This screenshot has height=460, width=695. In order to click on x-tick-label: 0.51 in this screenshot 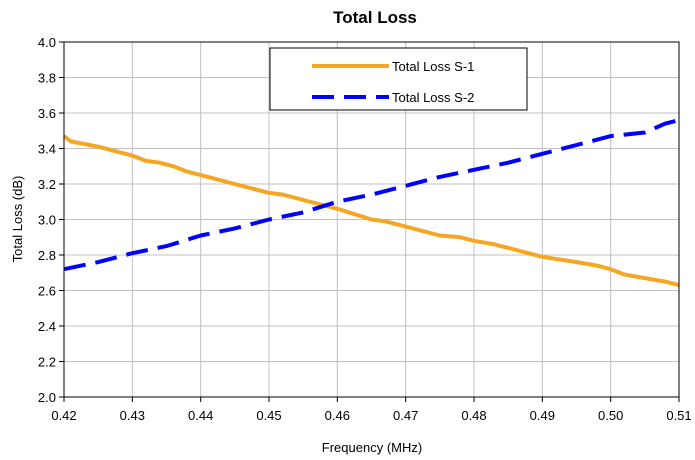, I will do `click(678, 415)`.